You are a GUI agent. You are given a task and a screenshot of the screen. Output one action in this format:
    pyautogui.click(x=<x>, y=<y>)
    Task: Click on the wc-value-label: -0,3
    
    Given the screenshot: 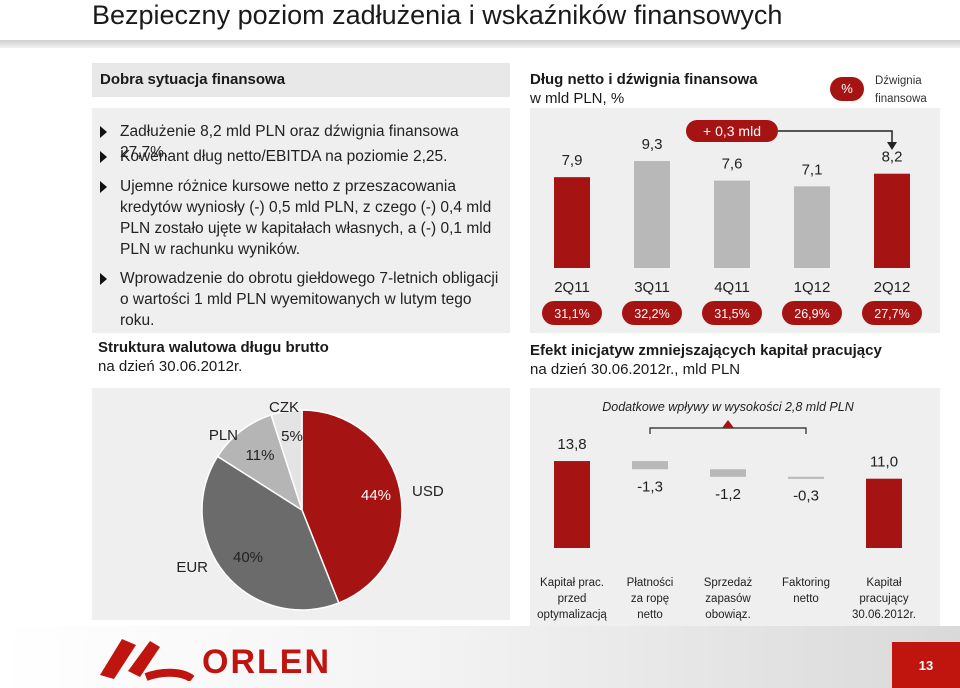 What is the action you would take?
    pyautogui.click(x=806, y=496)
    